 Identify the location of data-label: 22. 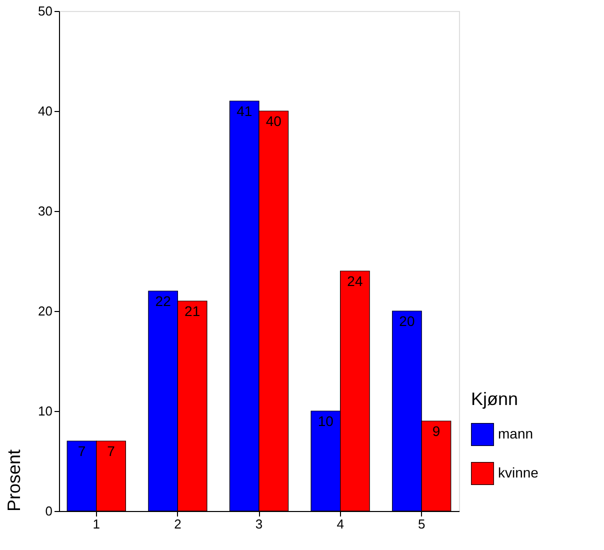
(163, 301).